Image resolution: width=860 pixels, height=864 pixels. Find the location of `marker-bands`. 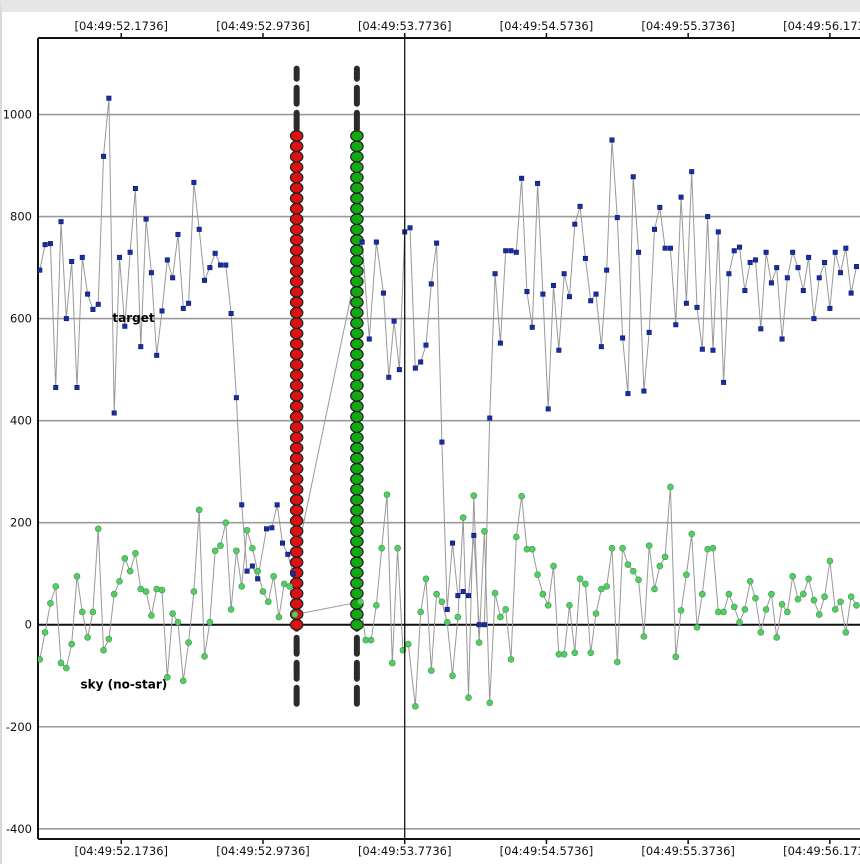

marker-bands is located at coordinates (326, 386).